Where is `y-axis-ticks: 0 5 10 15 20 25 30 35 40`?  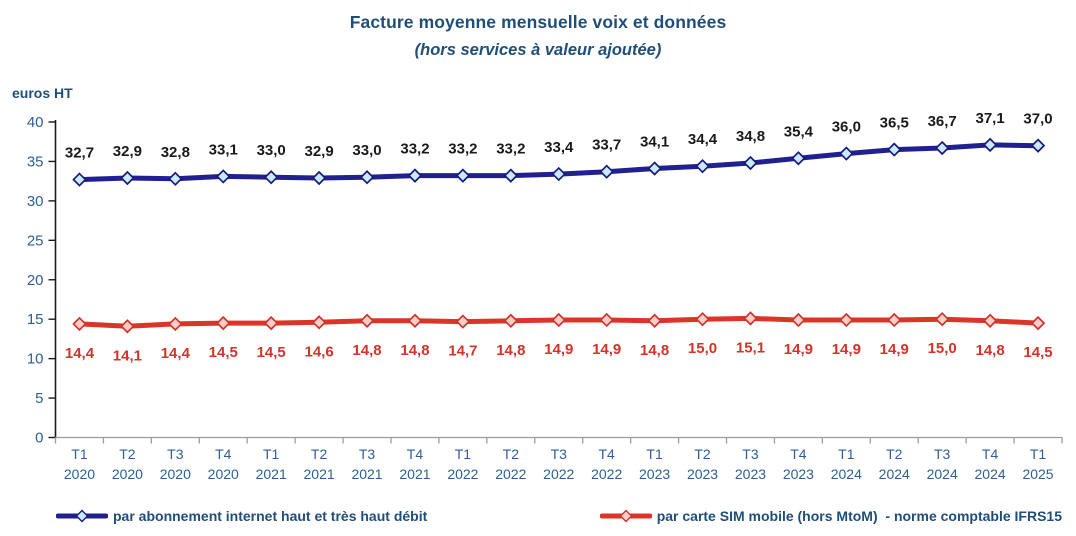
y-axis-ticks: 0 5 10 15 20 25 30 35 40 is located at coordinates (41, 280).